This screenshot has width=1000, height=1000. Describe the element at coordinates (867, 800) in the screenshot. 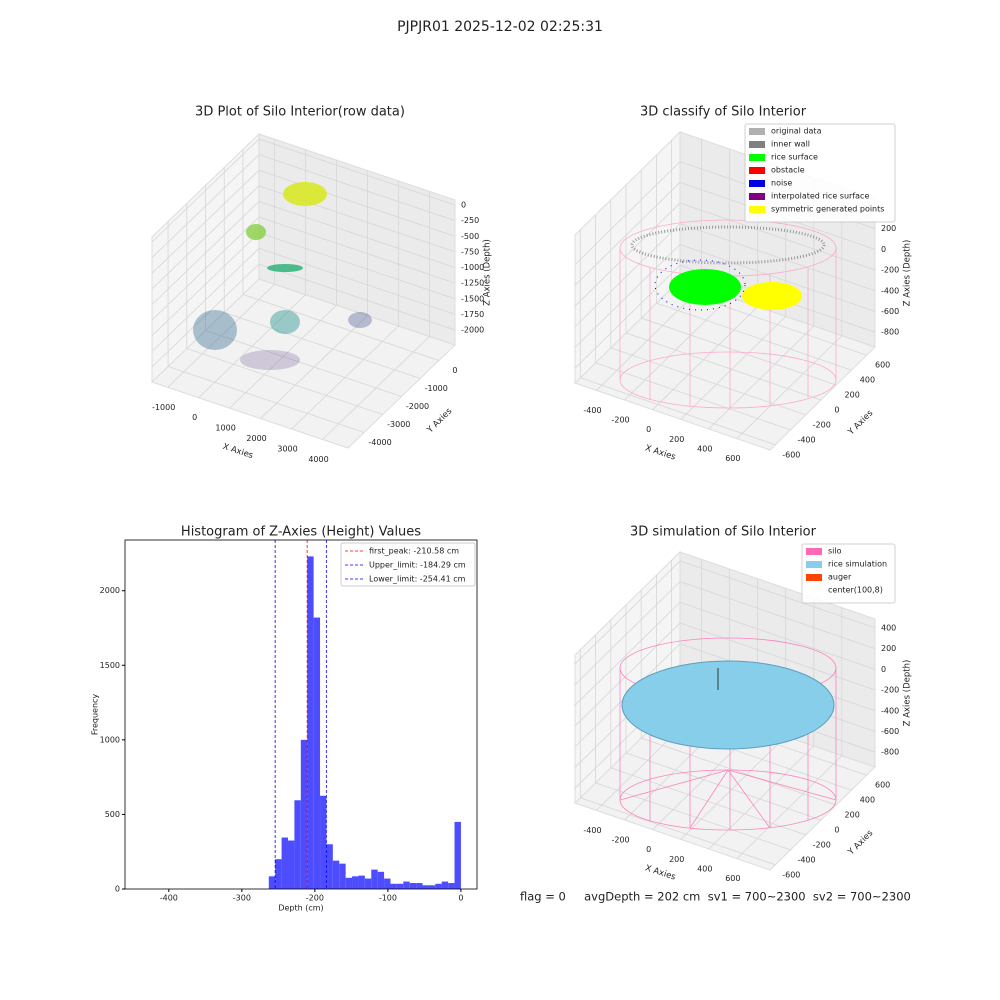

I see `y-tick-label: 400` at that location.